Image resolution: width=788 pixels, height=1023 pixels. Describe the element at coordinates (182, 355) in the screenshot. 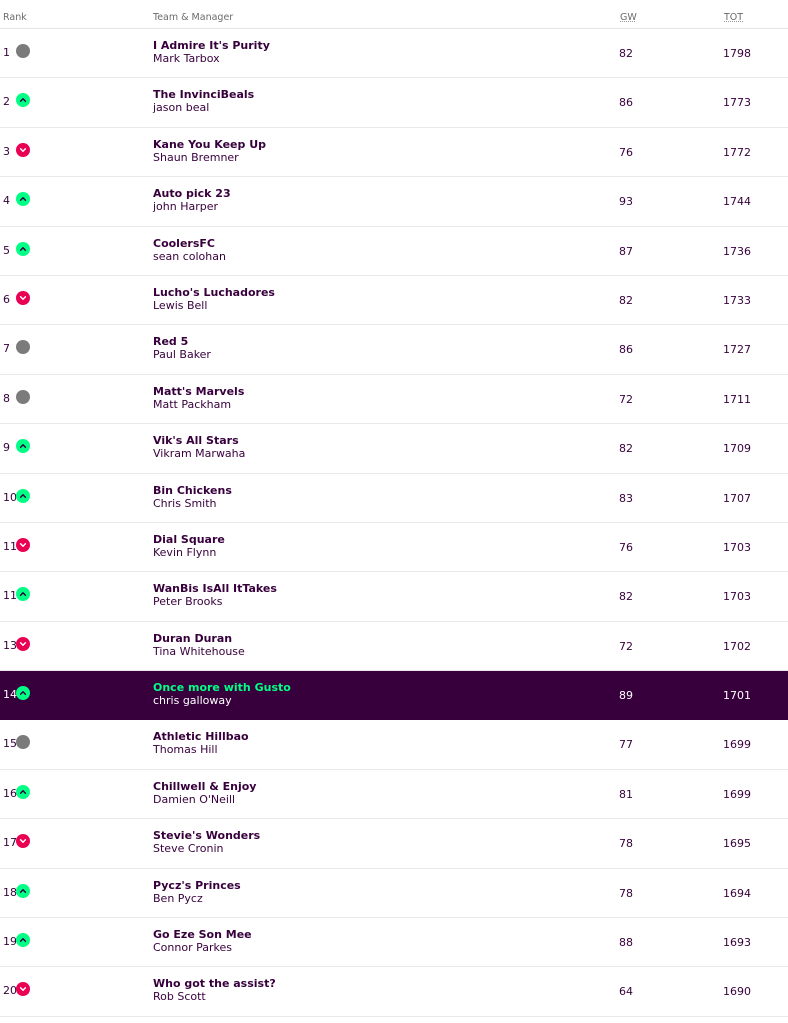

I see `manager-name: Paul Baker` at that location.